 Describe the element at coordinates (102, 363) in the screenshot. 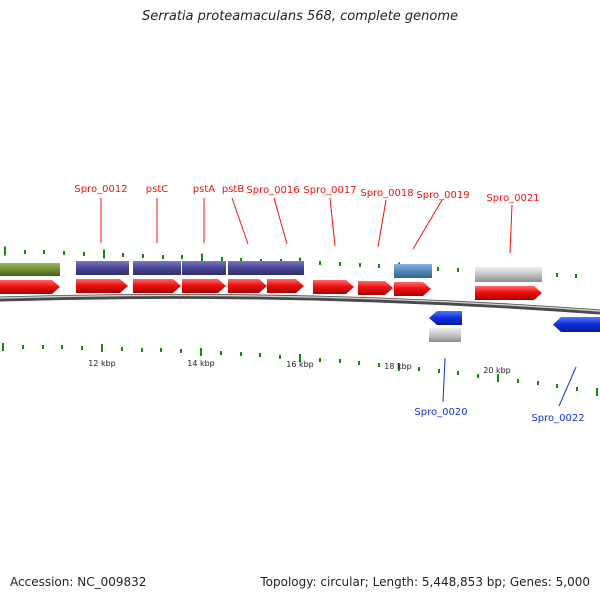

I see `scale-label-12kbp: 12 kbp` at that location.